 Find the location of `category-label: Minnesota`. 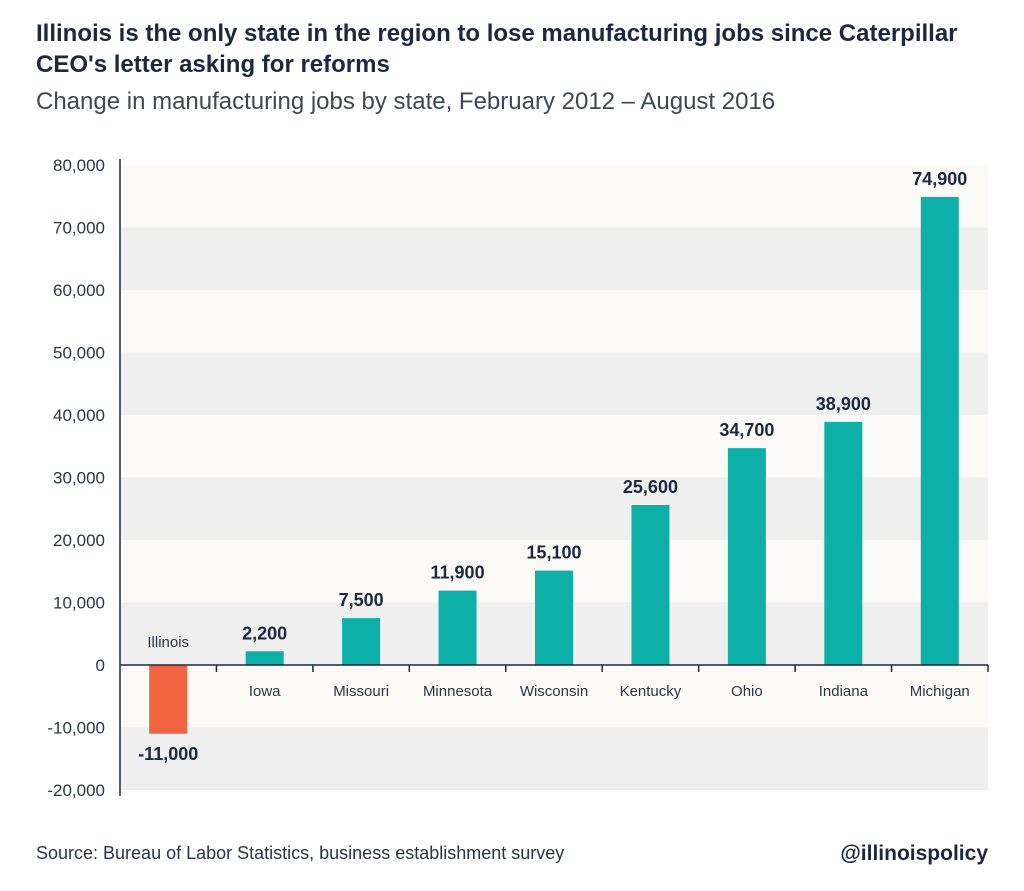

category-label: Minnesota is located at coordinates (458, 691).